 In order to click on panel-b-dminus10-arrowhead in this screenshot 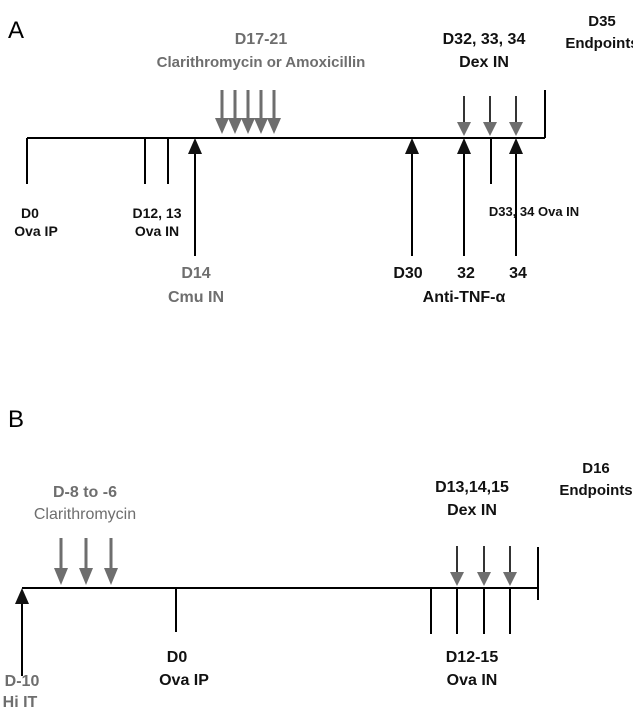, I will do `click(22, 596)`.